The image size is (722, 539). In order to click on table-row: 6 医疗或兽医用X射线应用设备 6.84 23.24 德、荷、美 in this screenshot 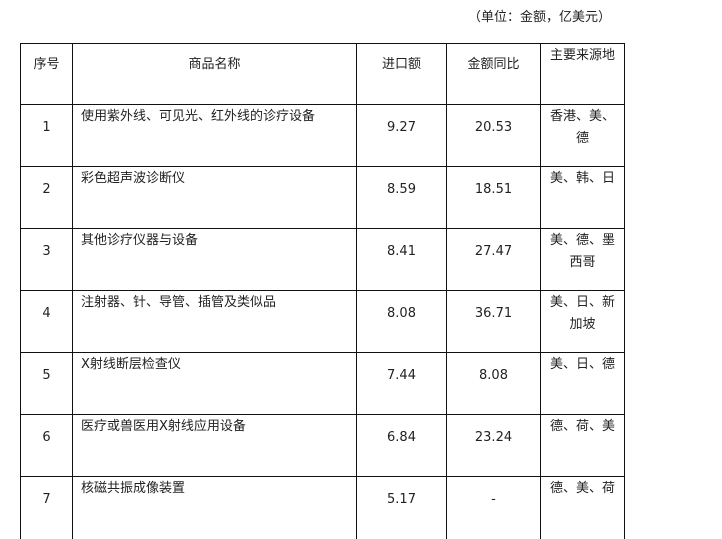, I will do `click(322, 445)`.